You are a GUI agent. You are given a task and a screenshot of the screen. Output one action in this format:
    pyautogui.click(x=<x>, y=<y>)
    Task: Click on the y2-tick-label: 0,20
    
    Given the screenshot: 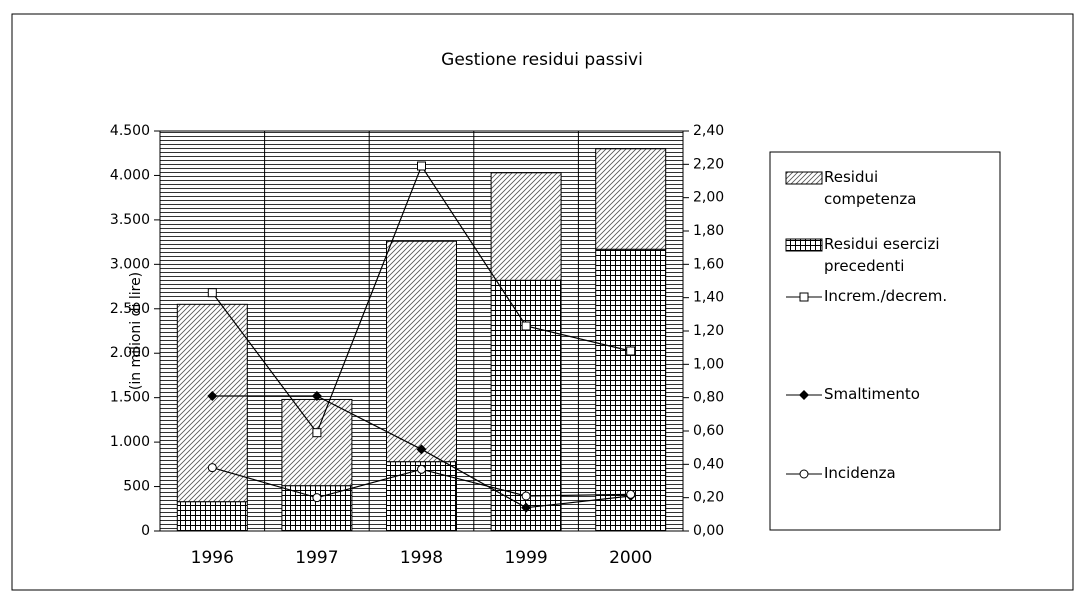 What is the action you would take?
    pyautogui.click(x=708, y=498)
    